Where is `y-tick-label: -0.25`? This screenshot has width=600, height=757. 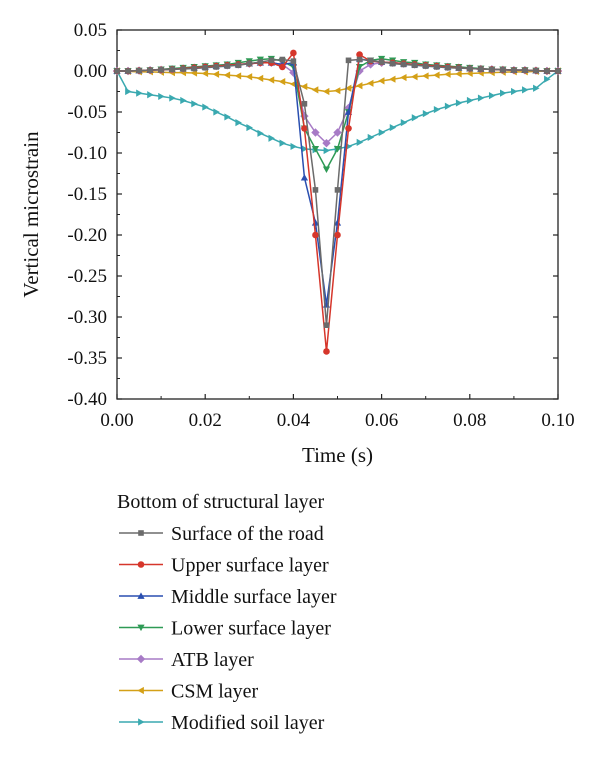
y-tick-label: -0.25 is located at coordinates (87, 276).